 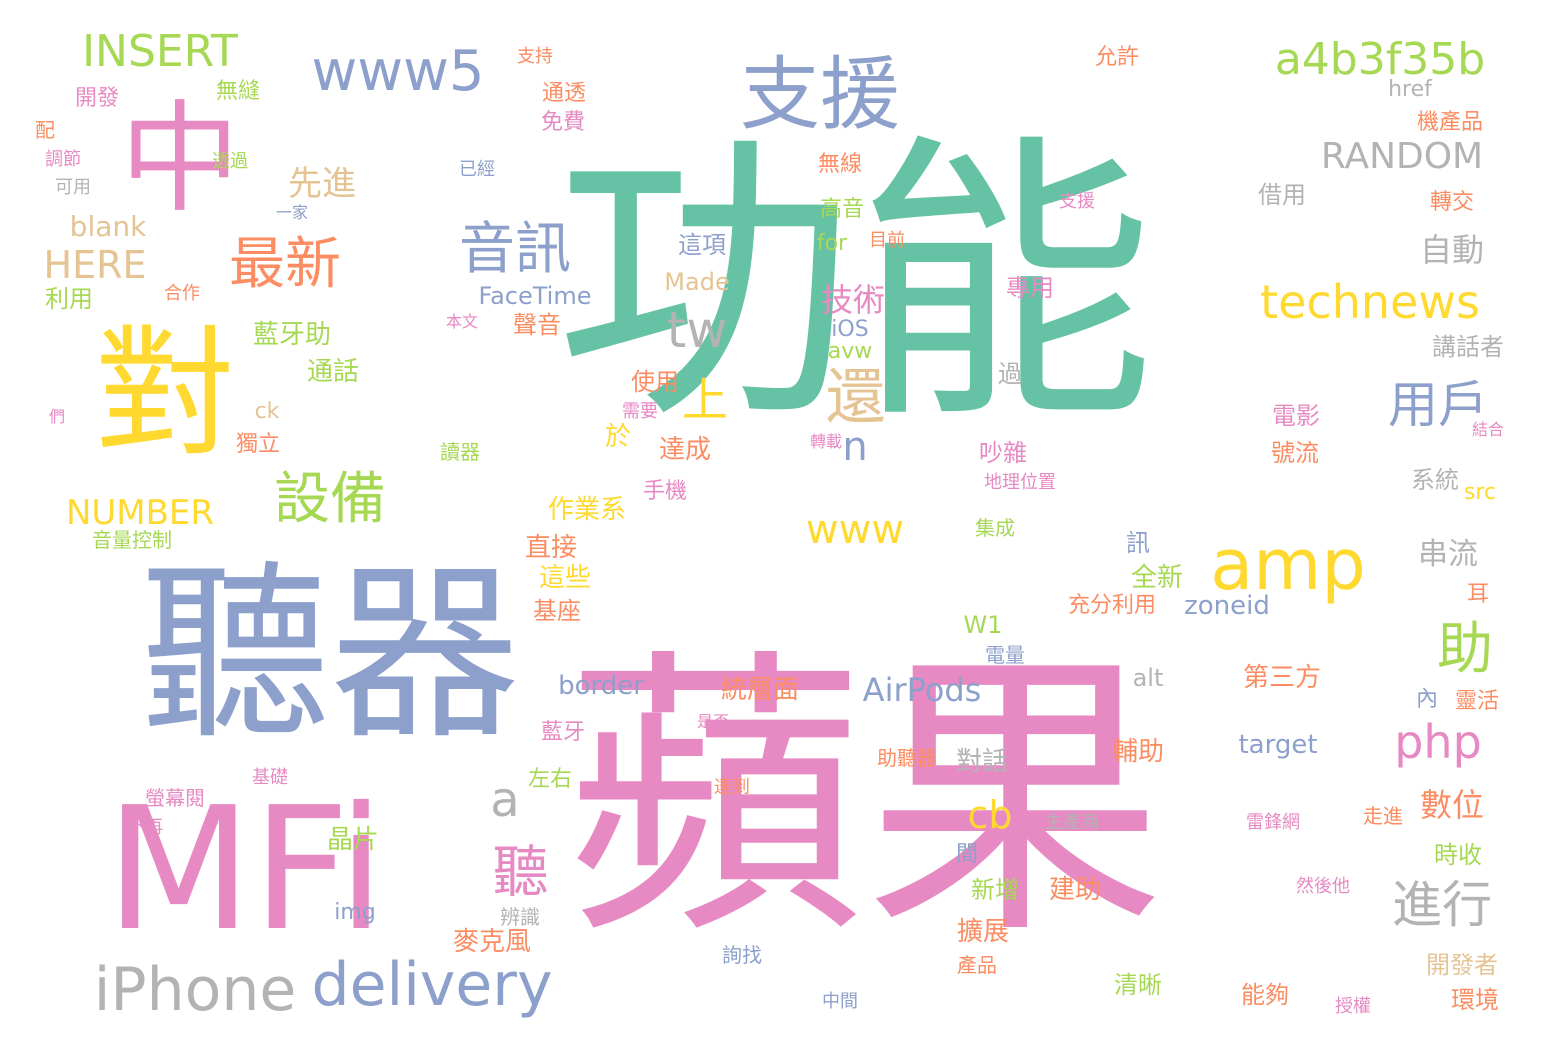 I want to click on word-cjk-111: 電影, so click(x=1296, y=416).